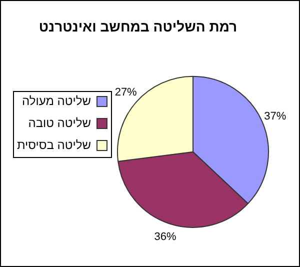 The height and width of the screenshot is (267, 300). Describe the element at coordinates (57, 101) in the screenshot. I see `legend-label: שליטה מעולה` at that location.